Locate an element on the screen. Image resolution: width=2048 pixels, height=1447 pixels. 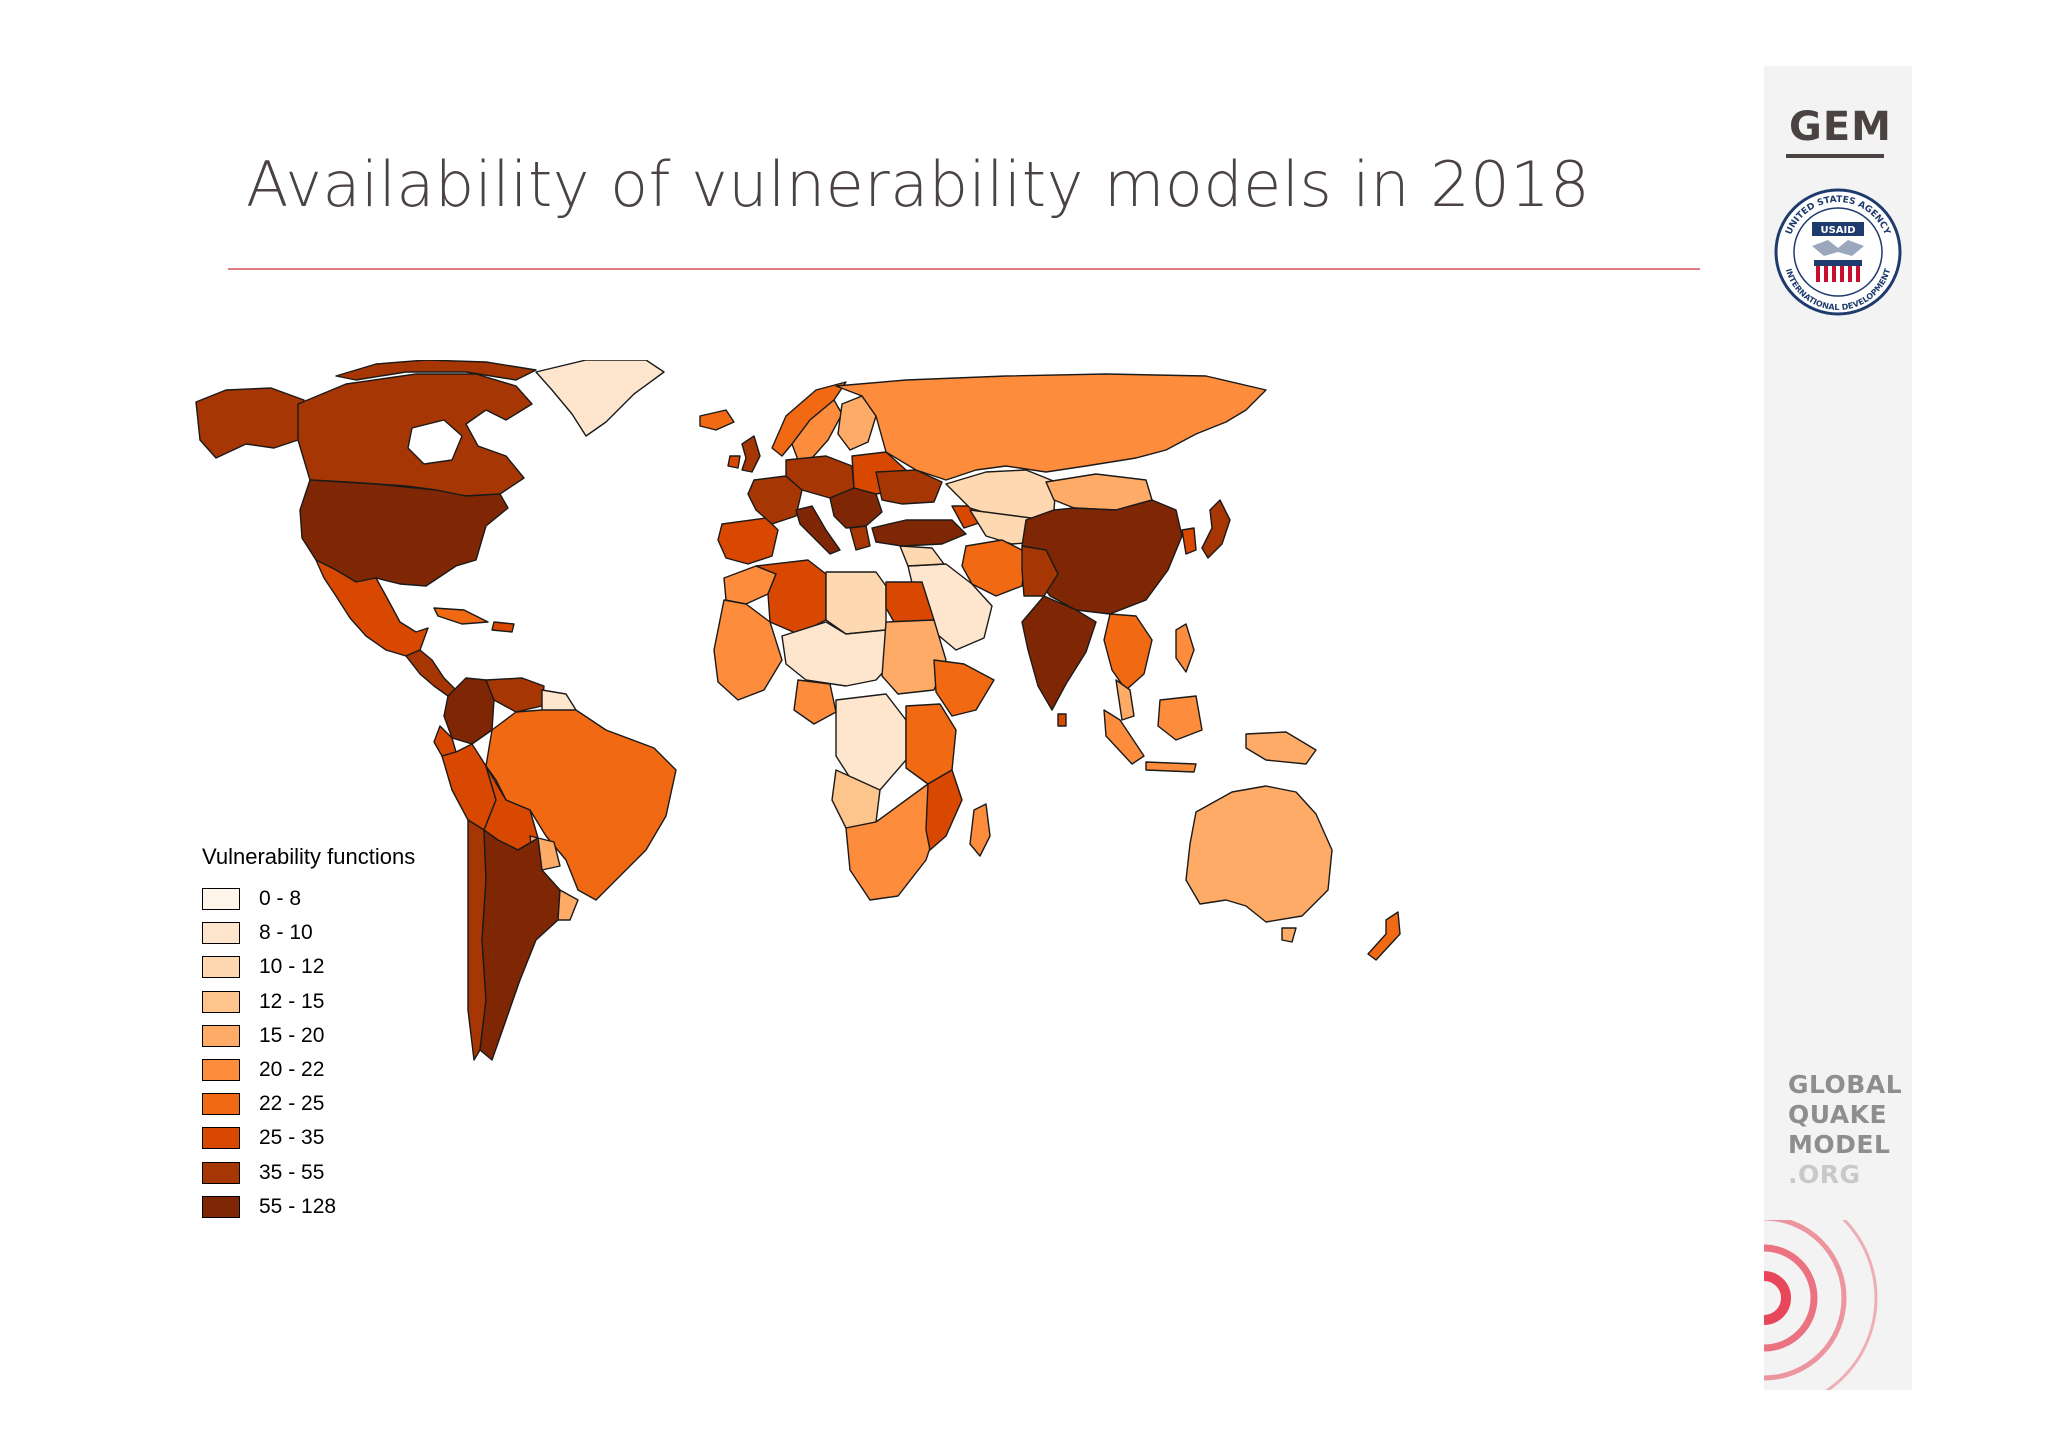
region-australia is located at coordinates (1259, 854).